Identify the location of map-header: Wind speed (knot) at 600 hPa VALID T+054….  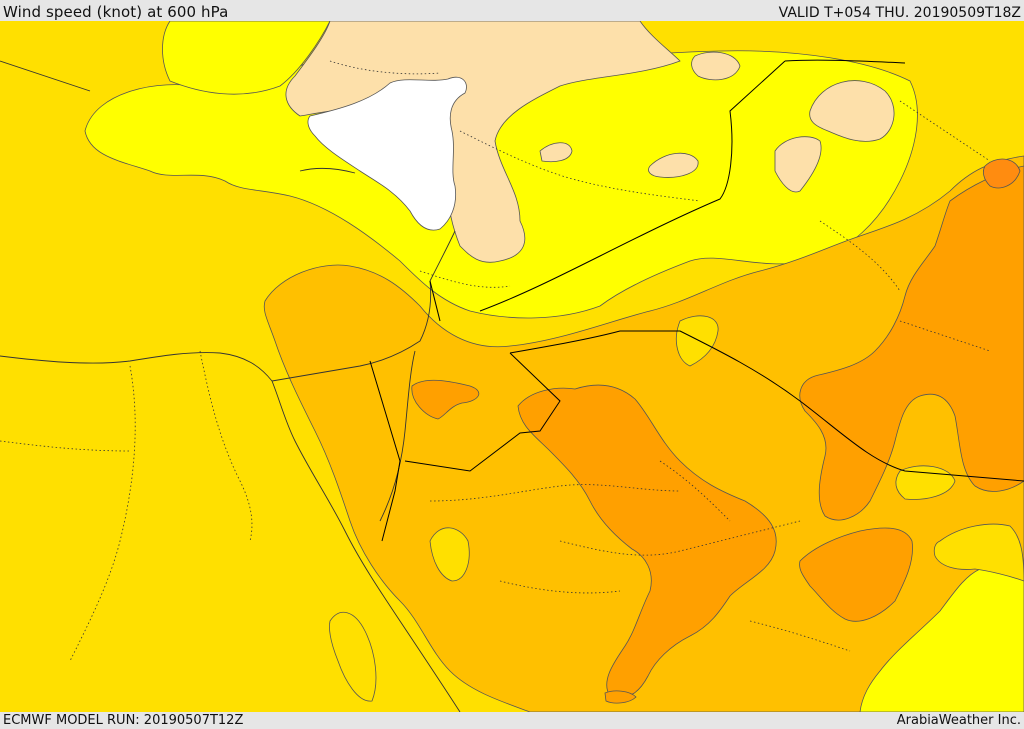
(512, 10).